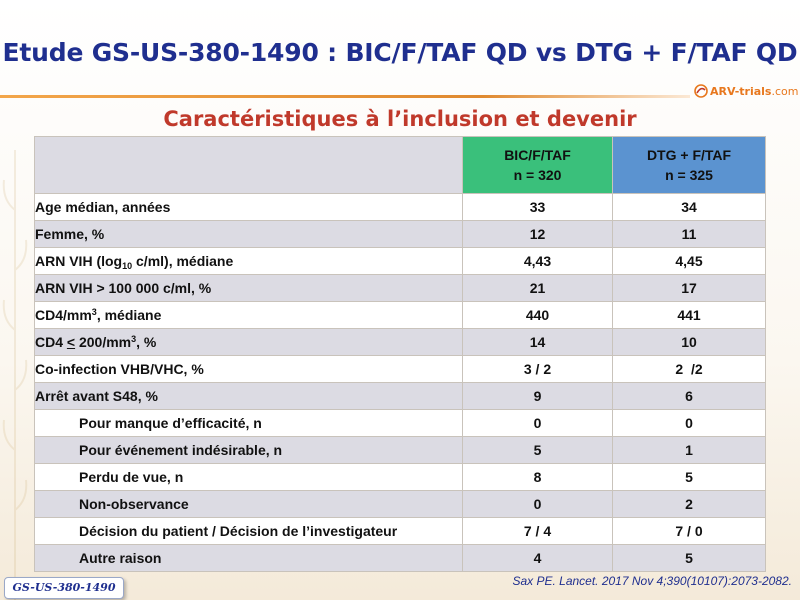  Describe the element at coordinates (689, 315) in the screenshot. I see `dtg-value: 441` at that location.